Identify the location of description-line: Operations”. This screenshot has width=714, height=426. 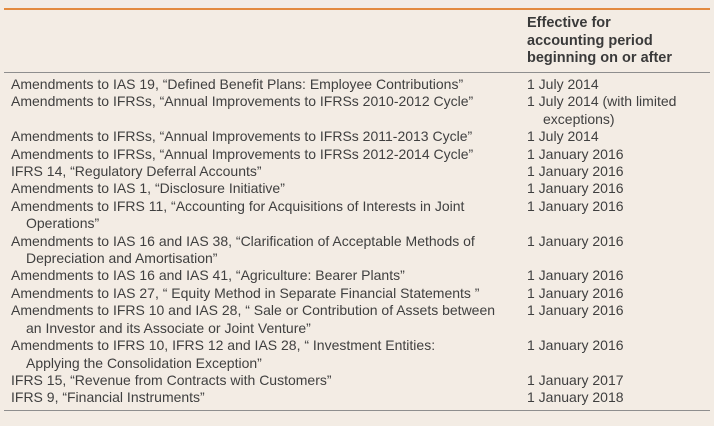
(63, 223).